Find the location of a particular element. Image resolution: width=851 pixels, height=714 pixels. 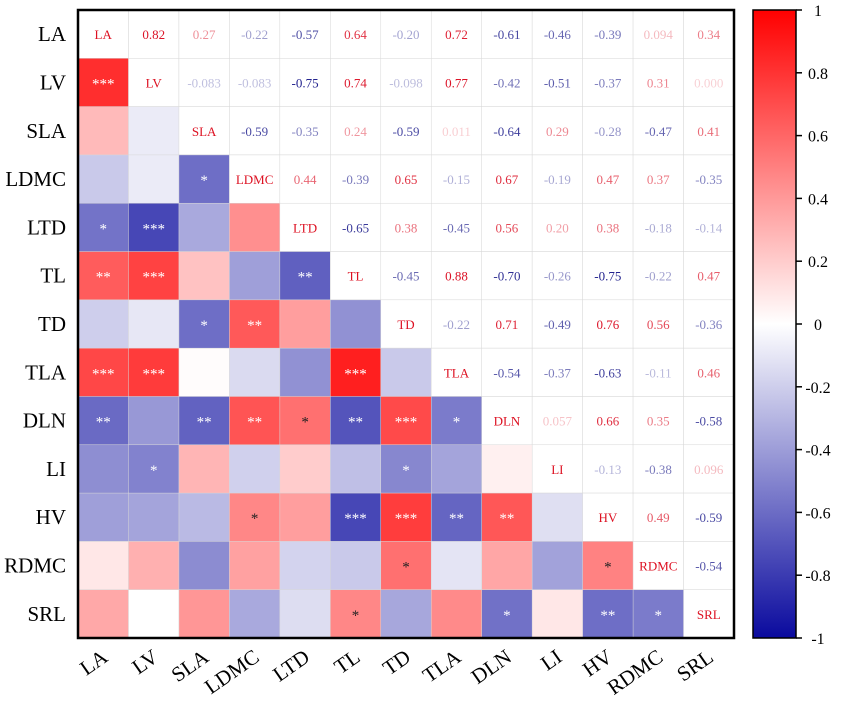

colorbar-tick-label: -0.2 is located at coordinates (817, 388).